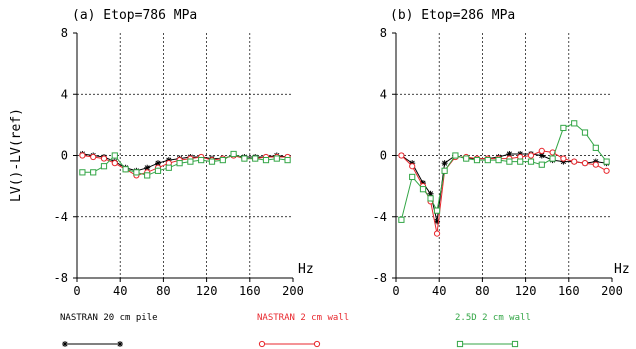  What do you see at coordinates (526, 291) in the screenshot?
I see `panel-b-xtick-label-3: 120` at bounding box center [526, 291].